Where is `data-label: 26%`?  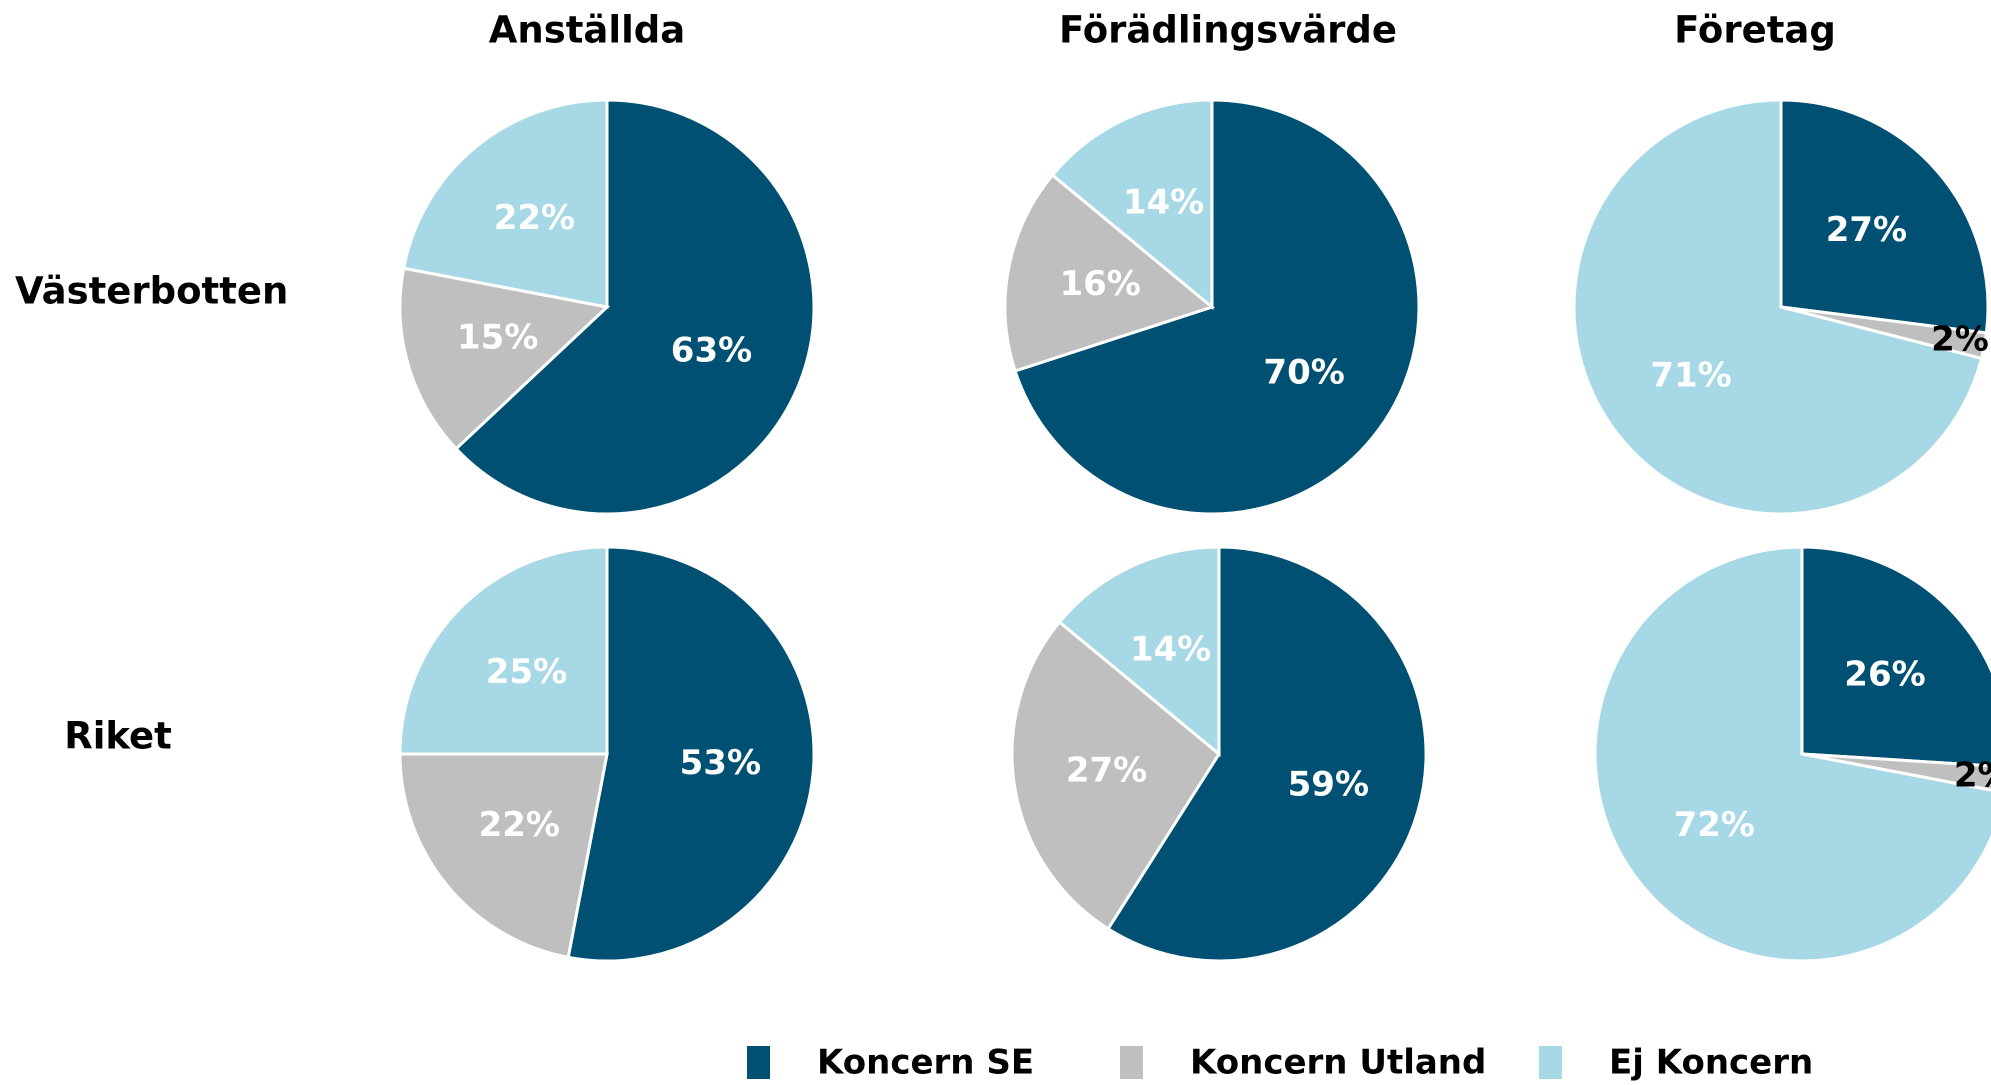
data-label: 26% is located at coordinates (1884, 675).